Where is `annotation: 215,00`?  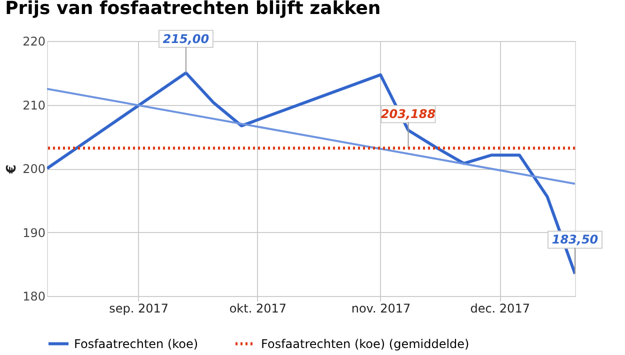
annotation: 215,00 is located at coordinates (186, 39).